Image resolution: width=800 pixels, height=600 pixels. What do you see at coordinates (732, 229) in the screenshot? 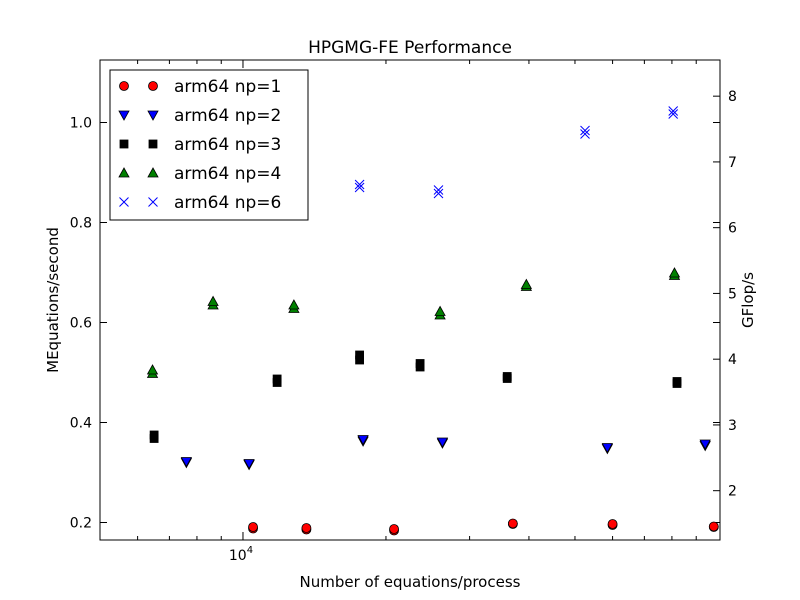
I see `y2-tick-label: 6` at bounding box center [732, 229].